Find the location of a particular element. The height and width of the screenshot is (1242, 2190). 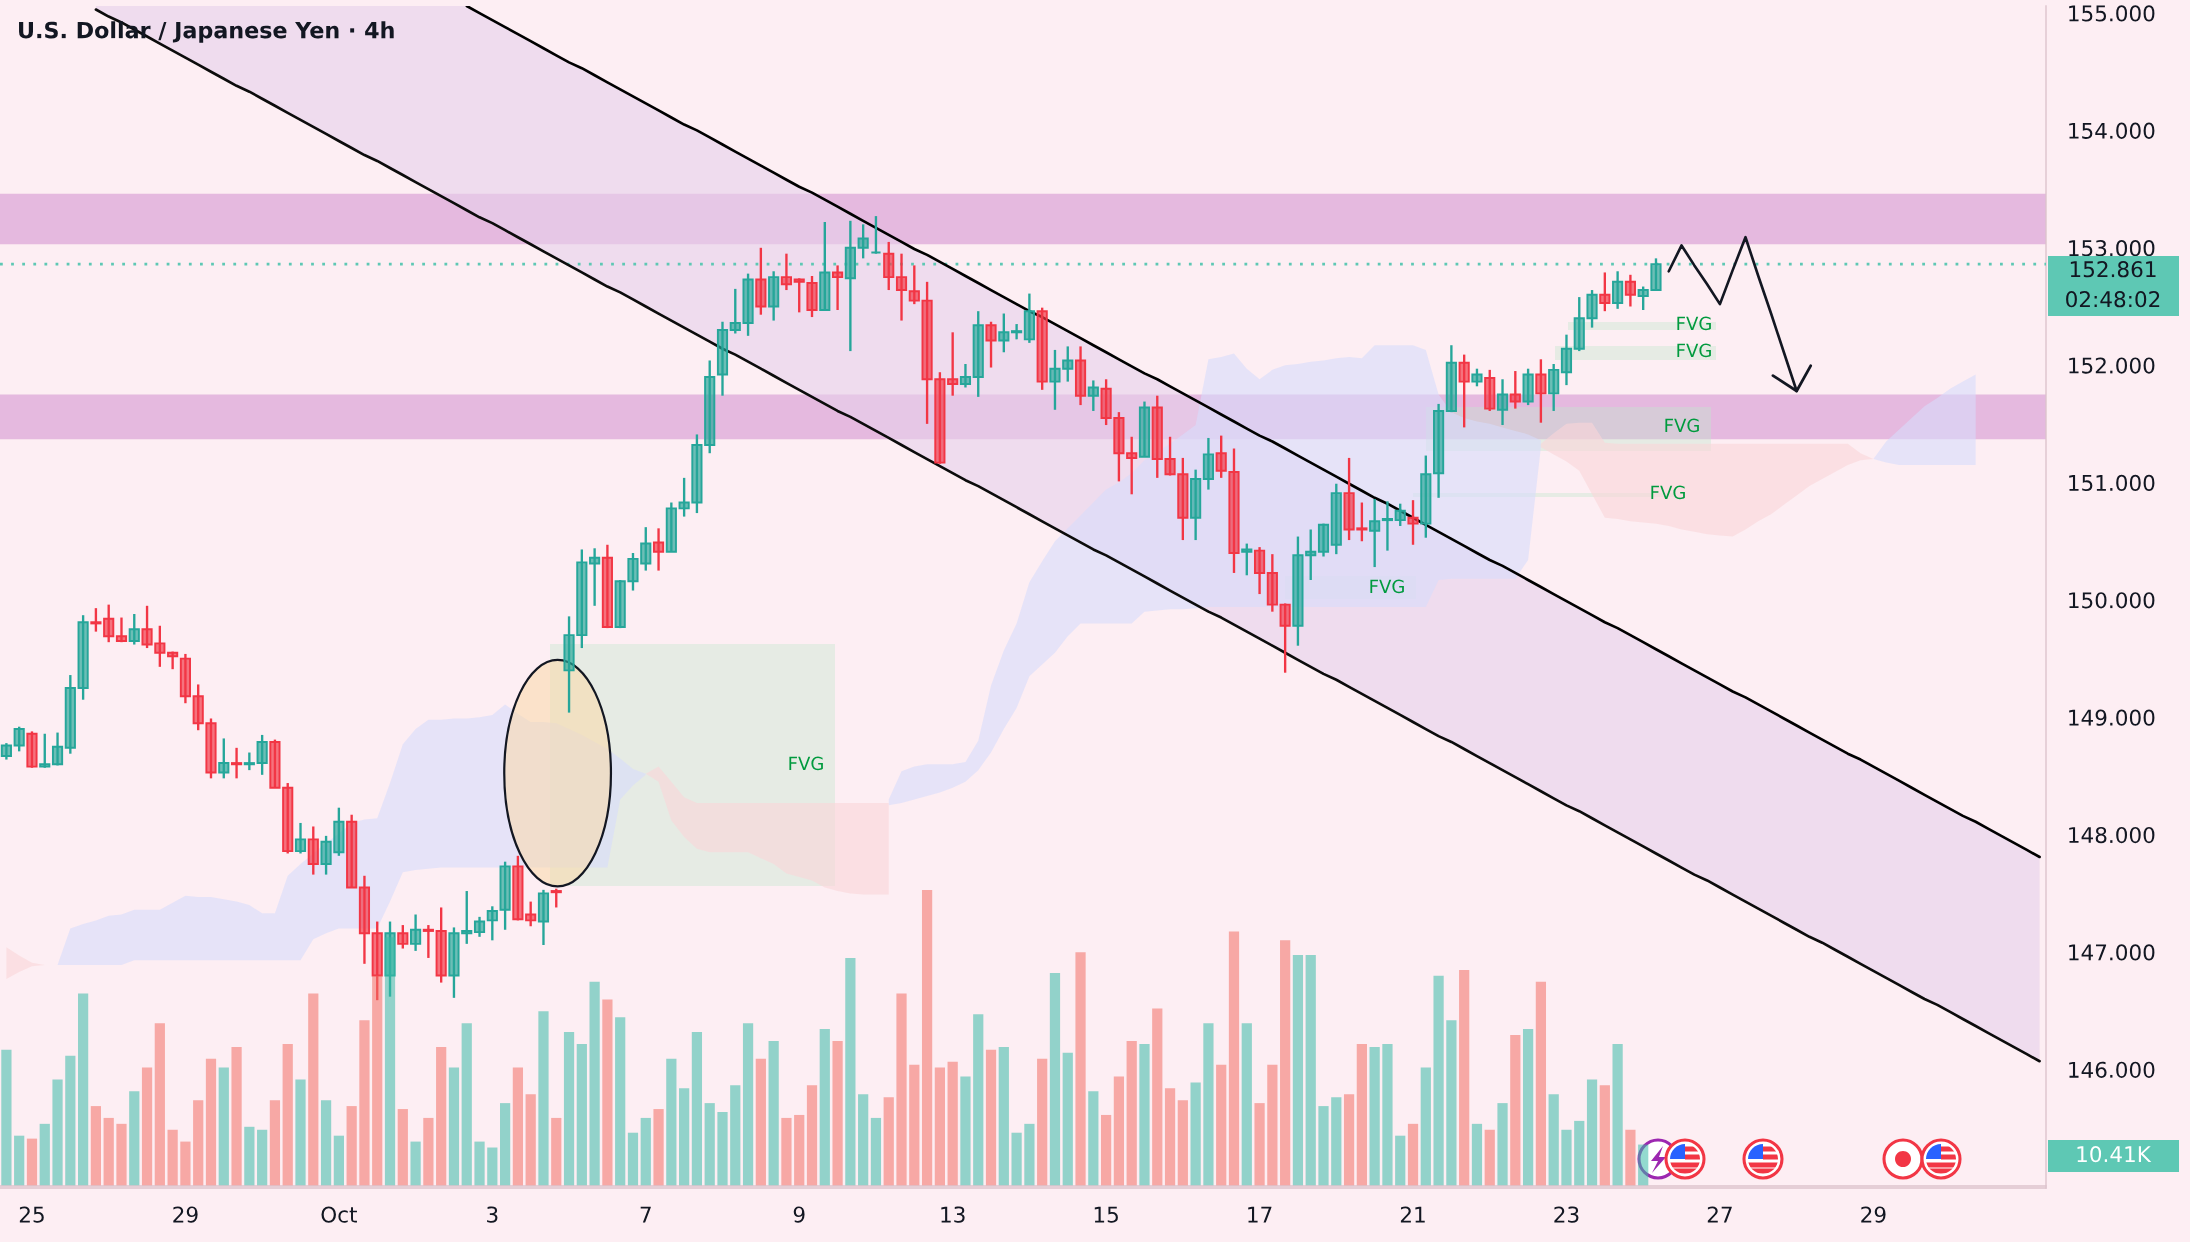

x-tick-label: Oct is located at coordinates (339, 1214).